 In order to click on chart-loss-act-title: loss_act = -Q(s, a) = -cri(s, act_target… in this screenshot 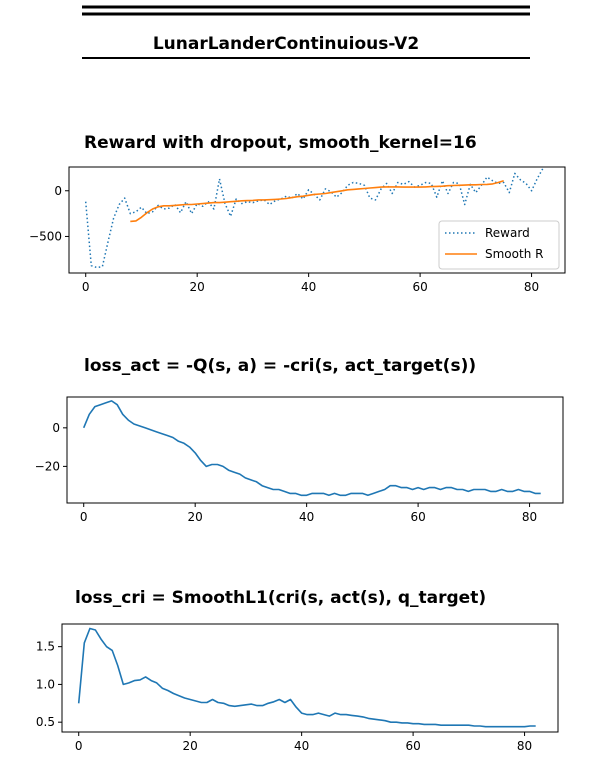, I will do `click(280, 366)`.